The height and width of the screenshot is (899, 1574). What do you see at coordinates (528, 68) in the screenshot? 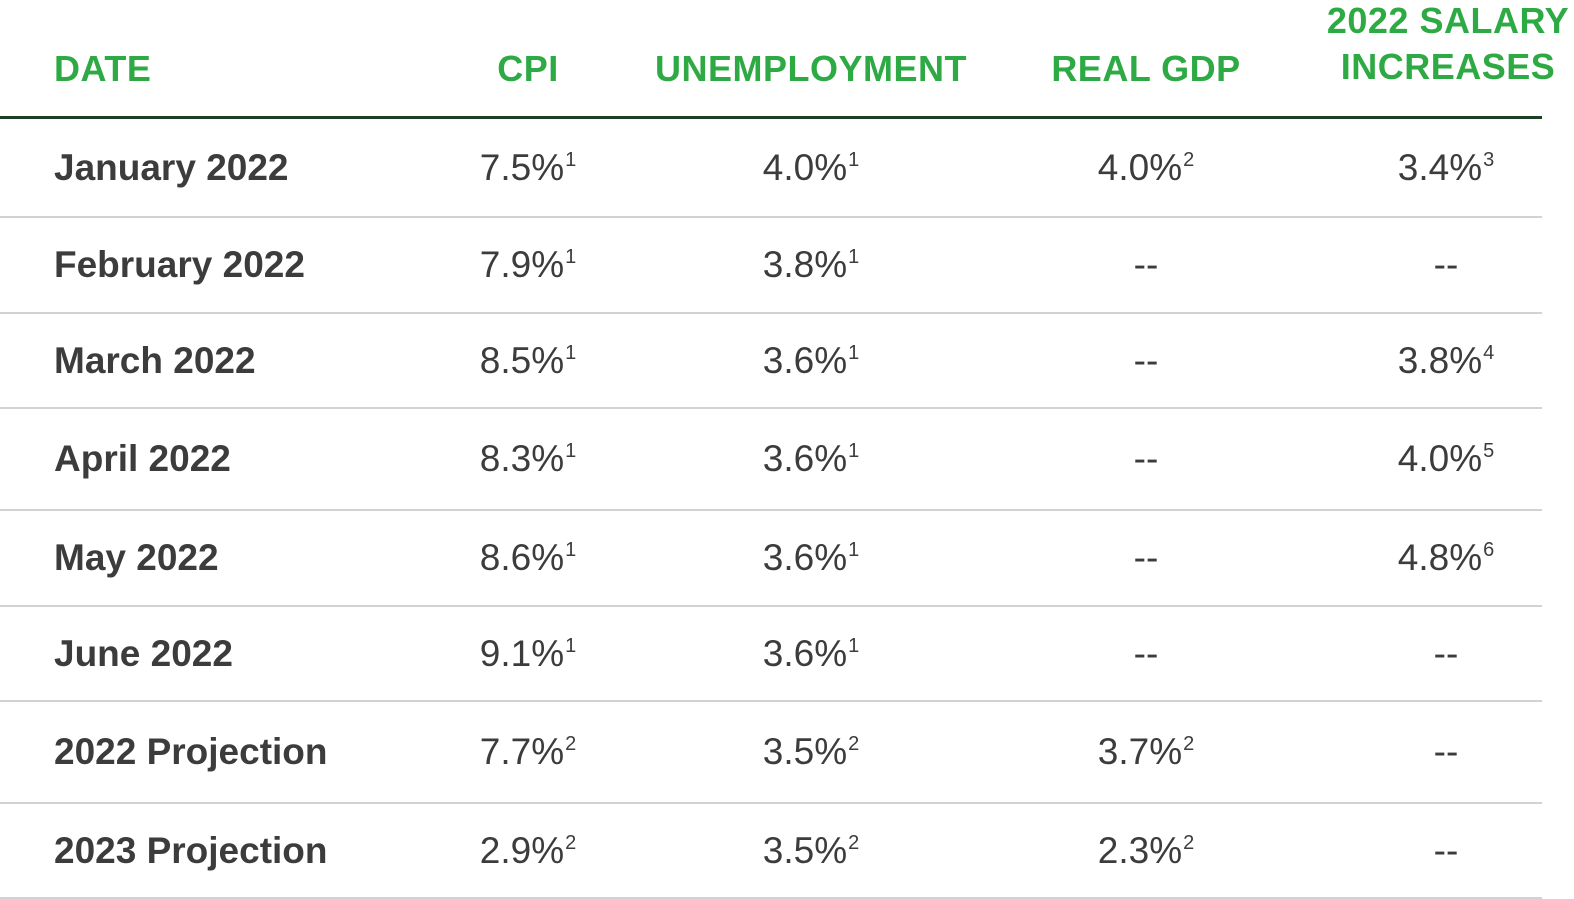
I see `header-cpi: CPI` at bounding box center [528, 68].